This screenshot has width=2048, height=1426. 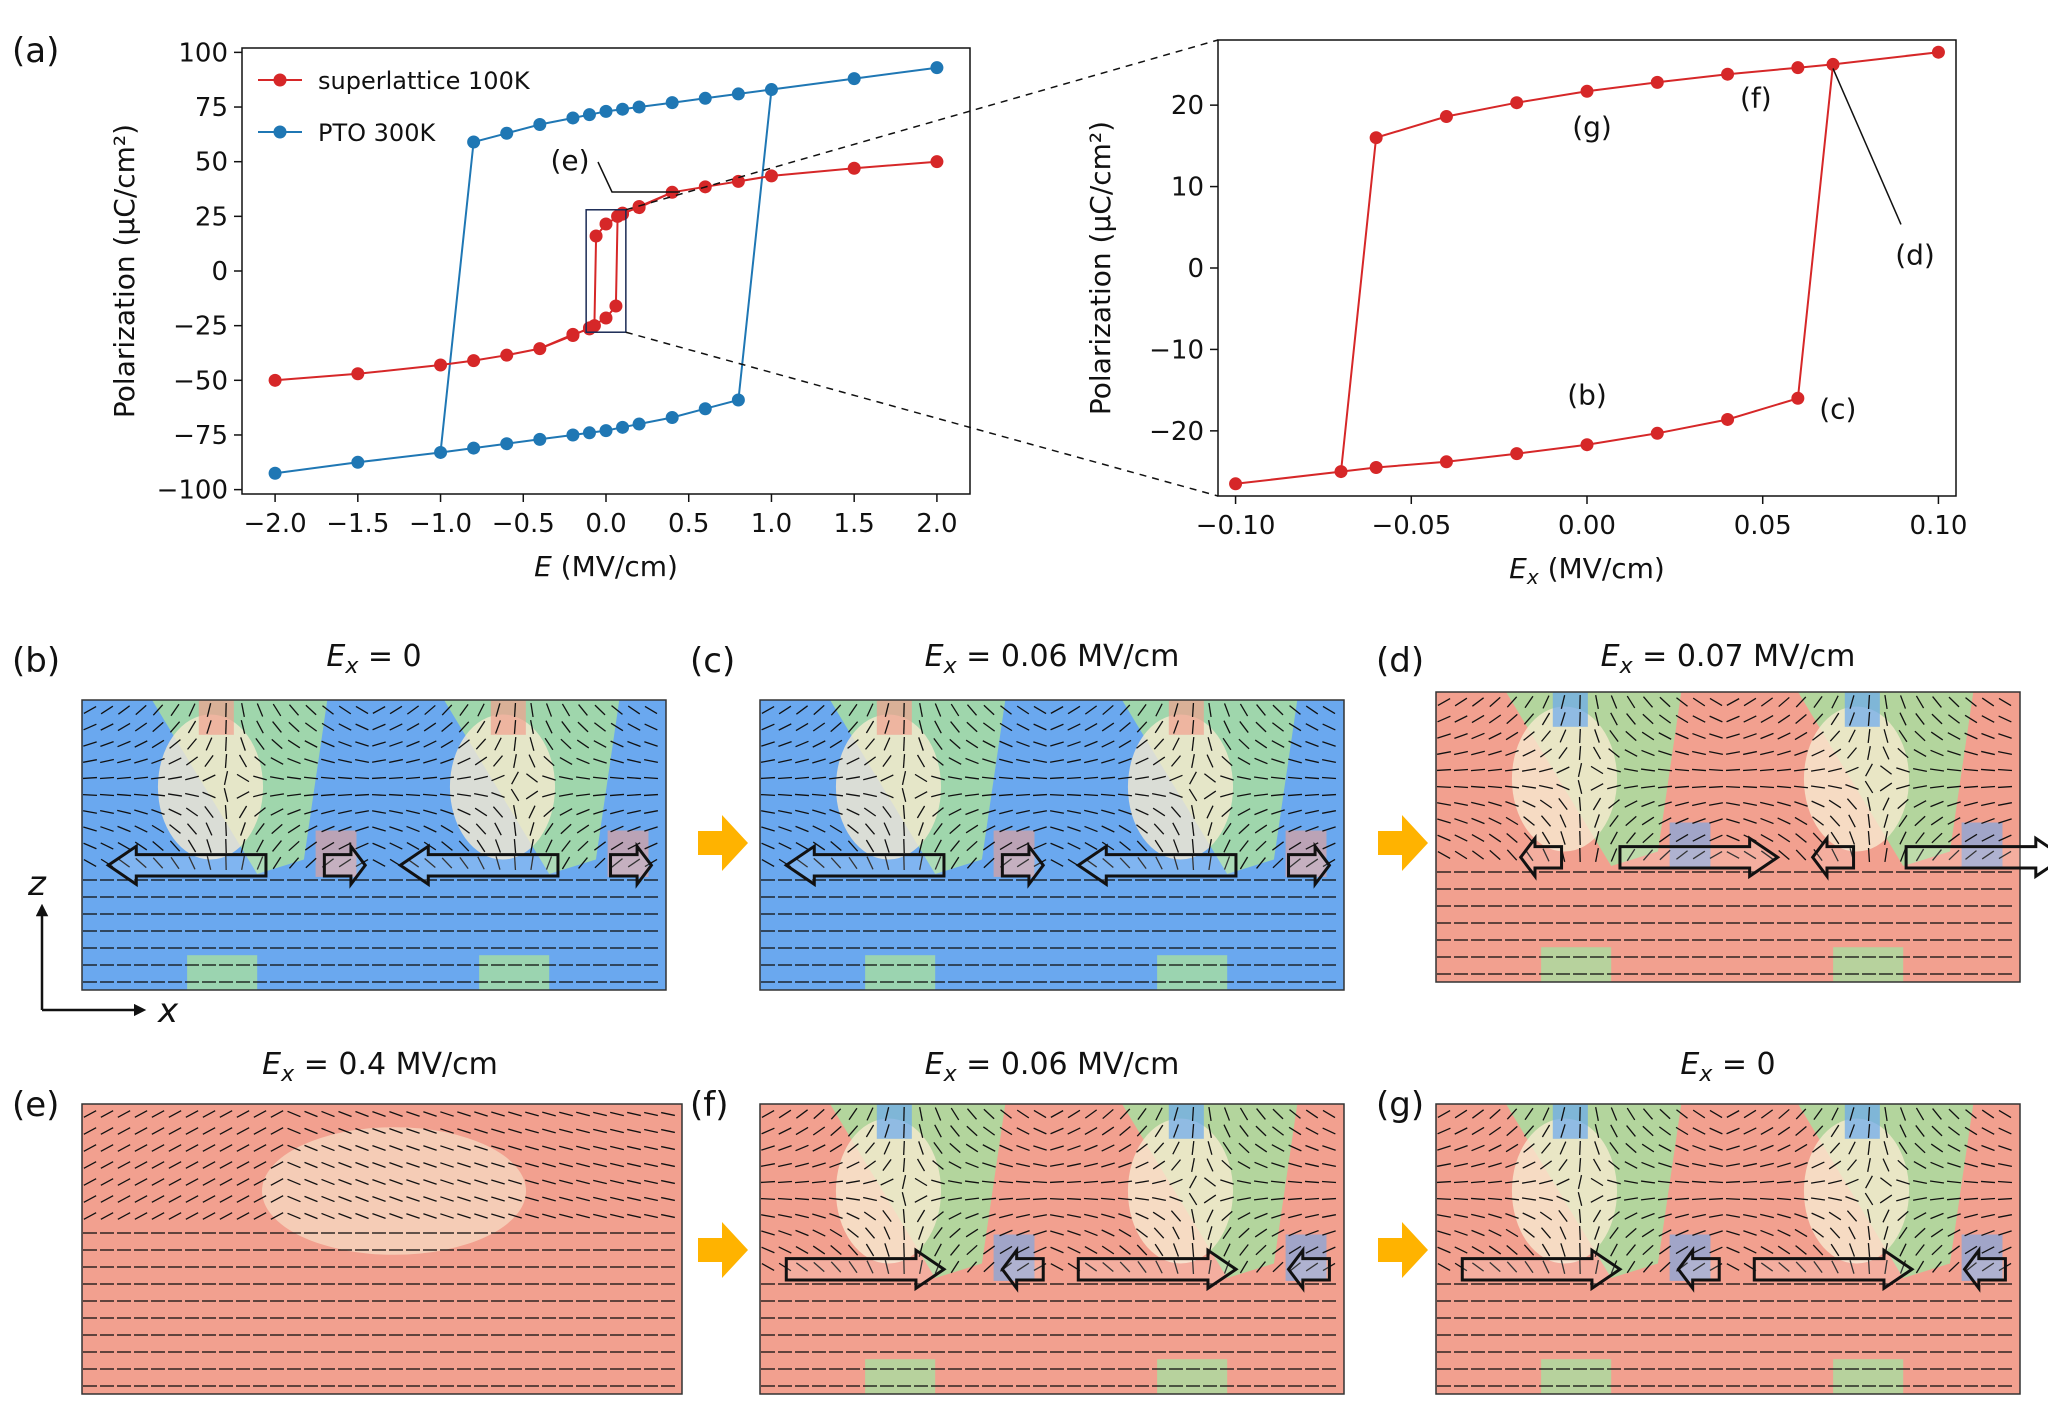 I want to click on point-label: (g), so click(x=1592, y=126).